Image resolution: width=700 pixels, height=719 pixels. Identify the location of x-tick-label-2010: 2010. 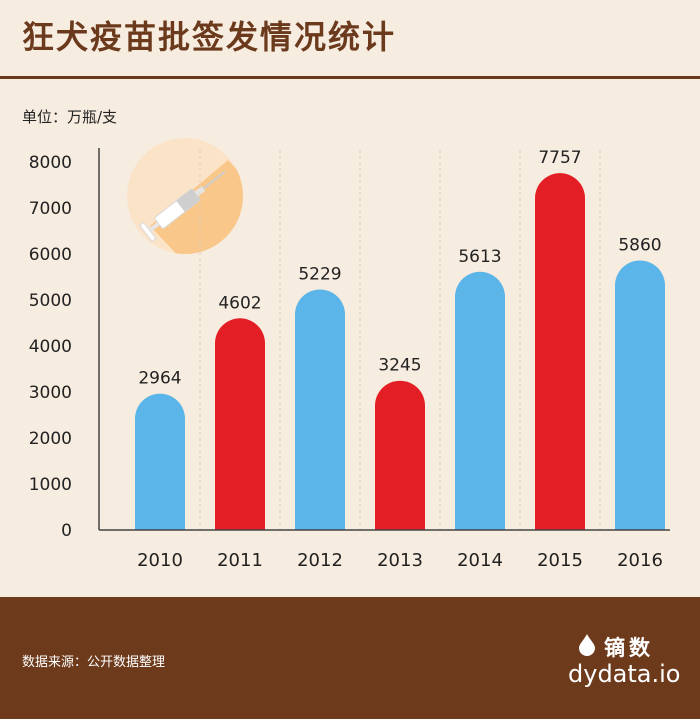
(160, 560).